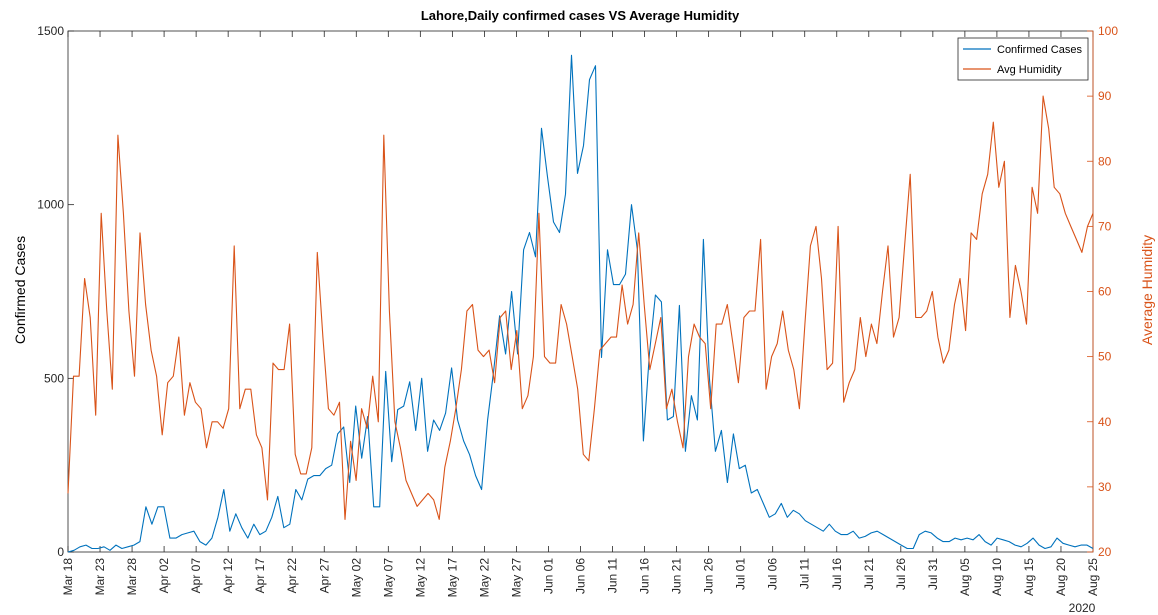 The width and height of the screenshot is (1158, 615). What do you see at coordinates (709, 576) in the screenshot?
I see `x-tick-label: Jun 26` at bounding box center [709, 576].